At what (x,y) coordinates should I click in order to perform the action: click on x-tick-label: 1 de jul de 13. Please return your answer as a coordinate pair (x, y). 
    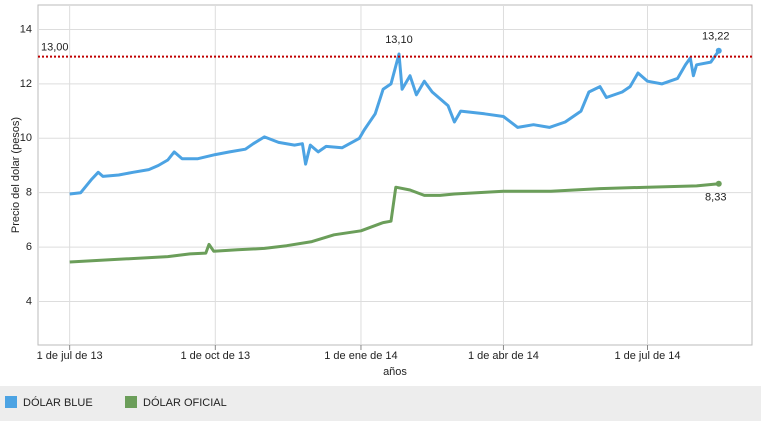
    Looking at the image, I should click on (70, 356).